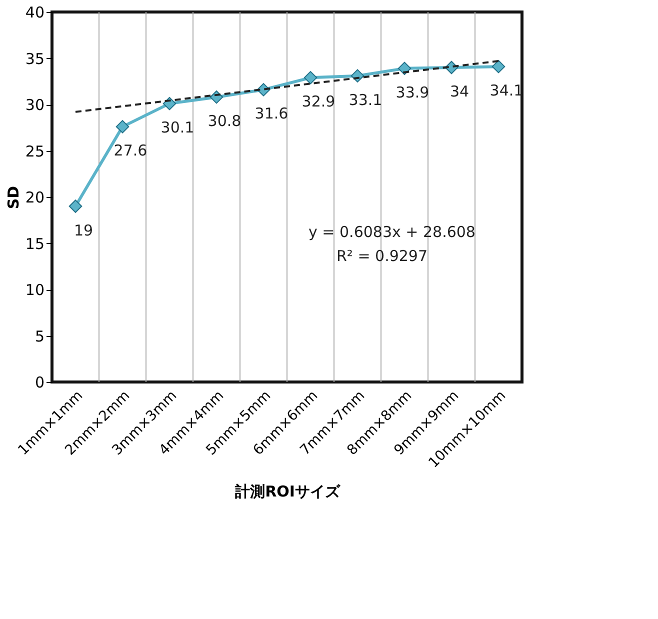 The width and height of the screenshot is (658, 619). What do you see at coordinates (34, 151) in the screenshot?
I see `y-tick-label: 25` at bounding box center [34, 151].